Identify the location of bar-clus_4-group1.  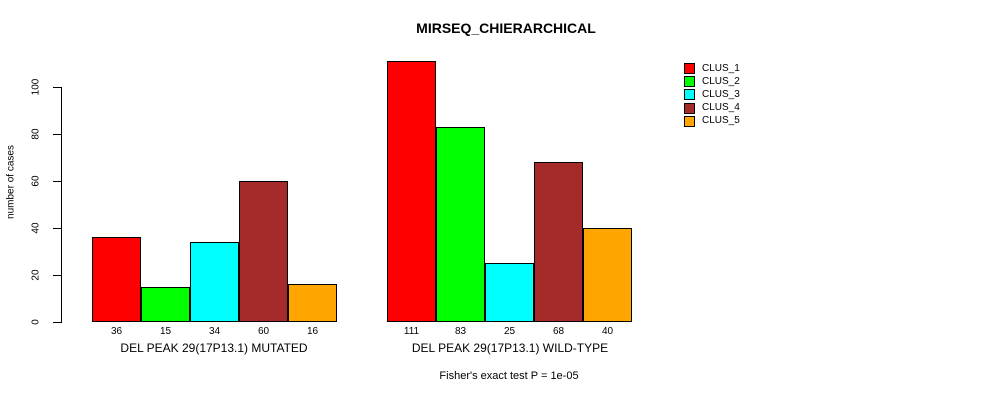
(263, 251).